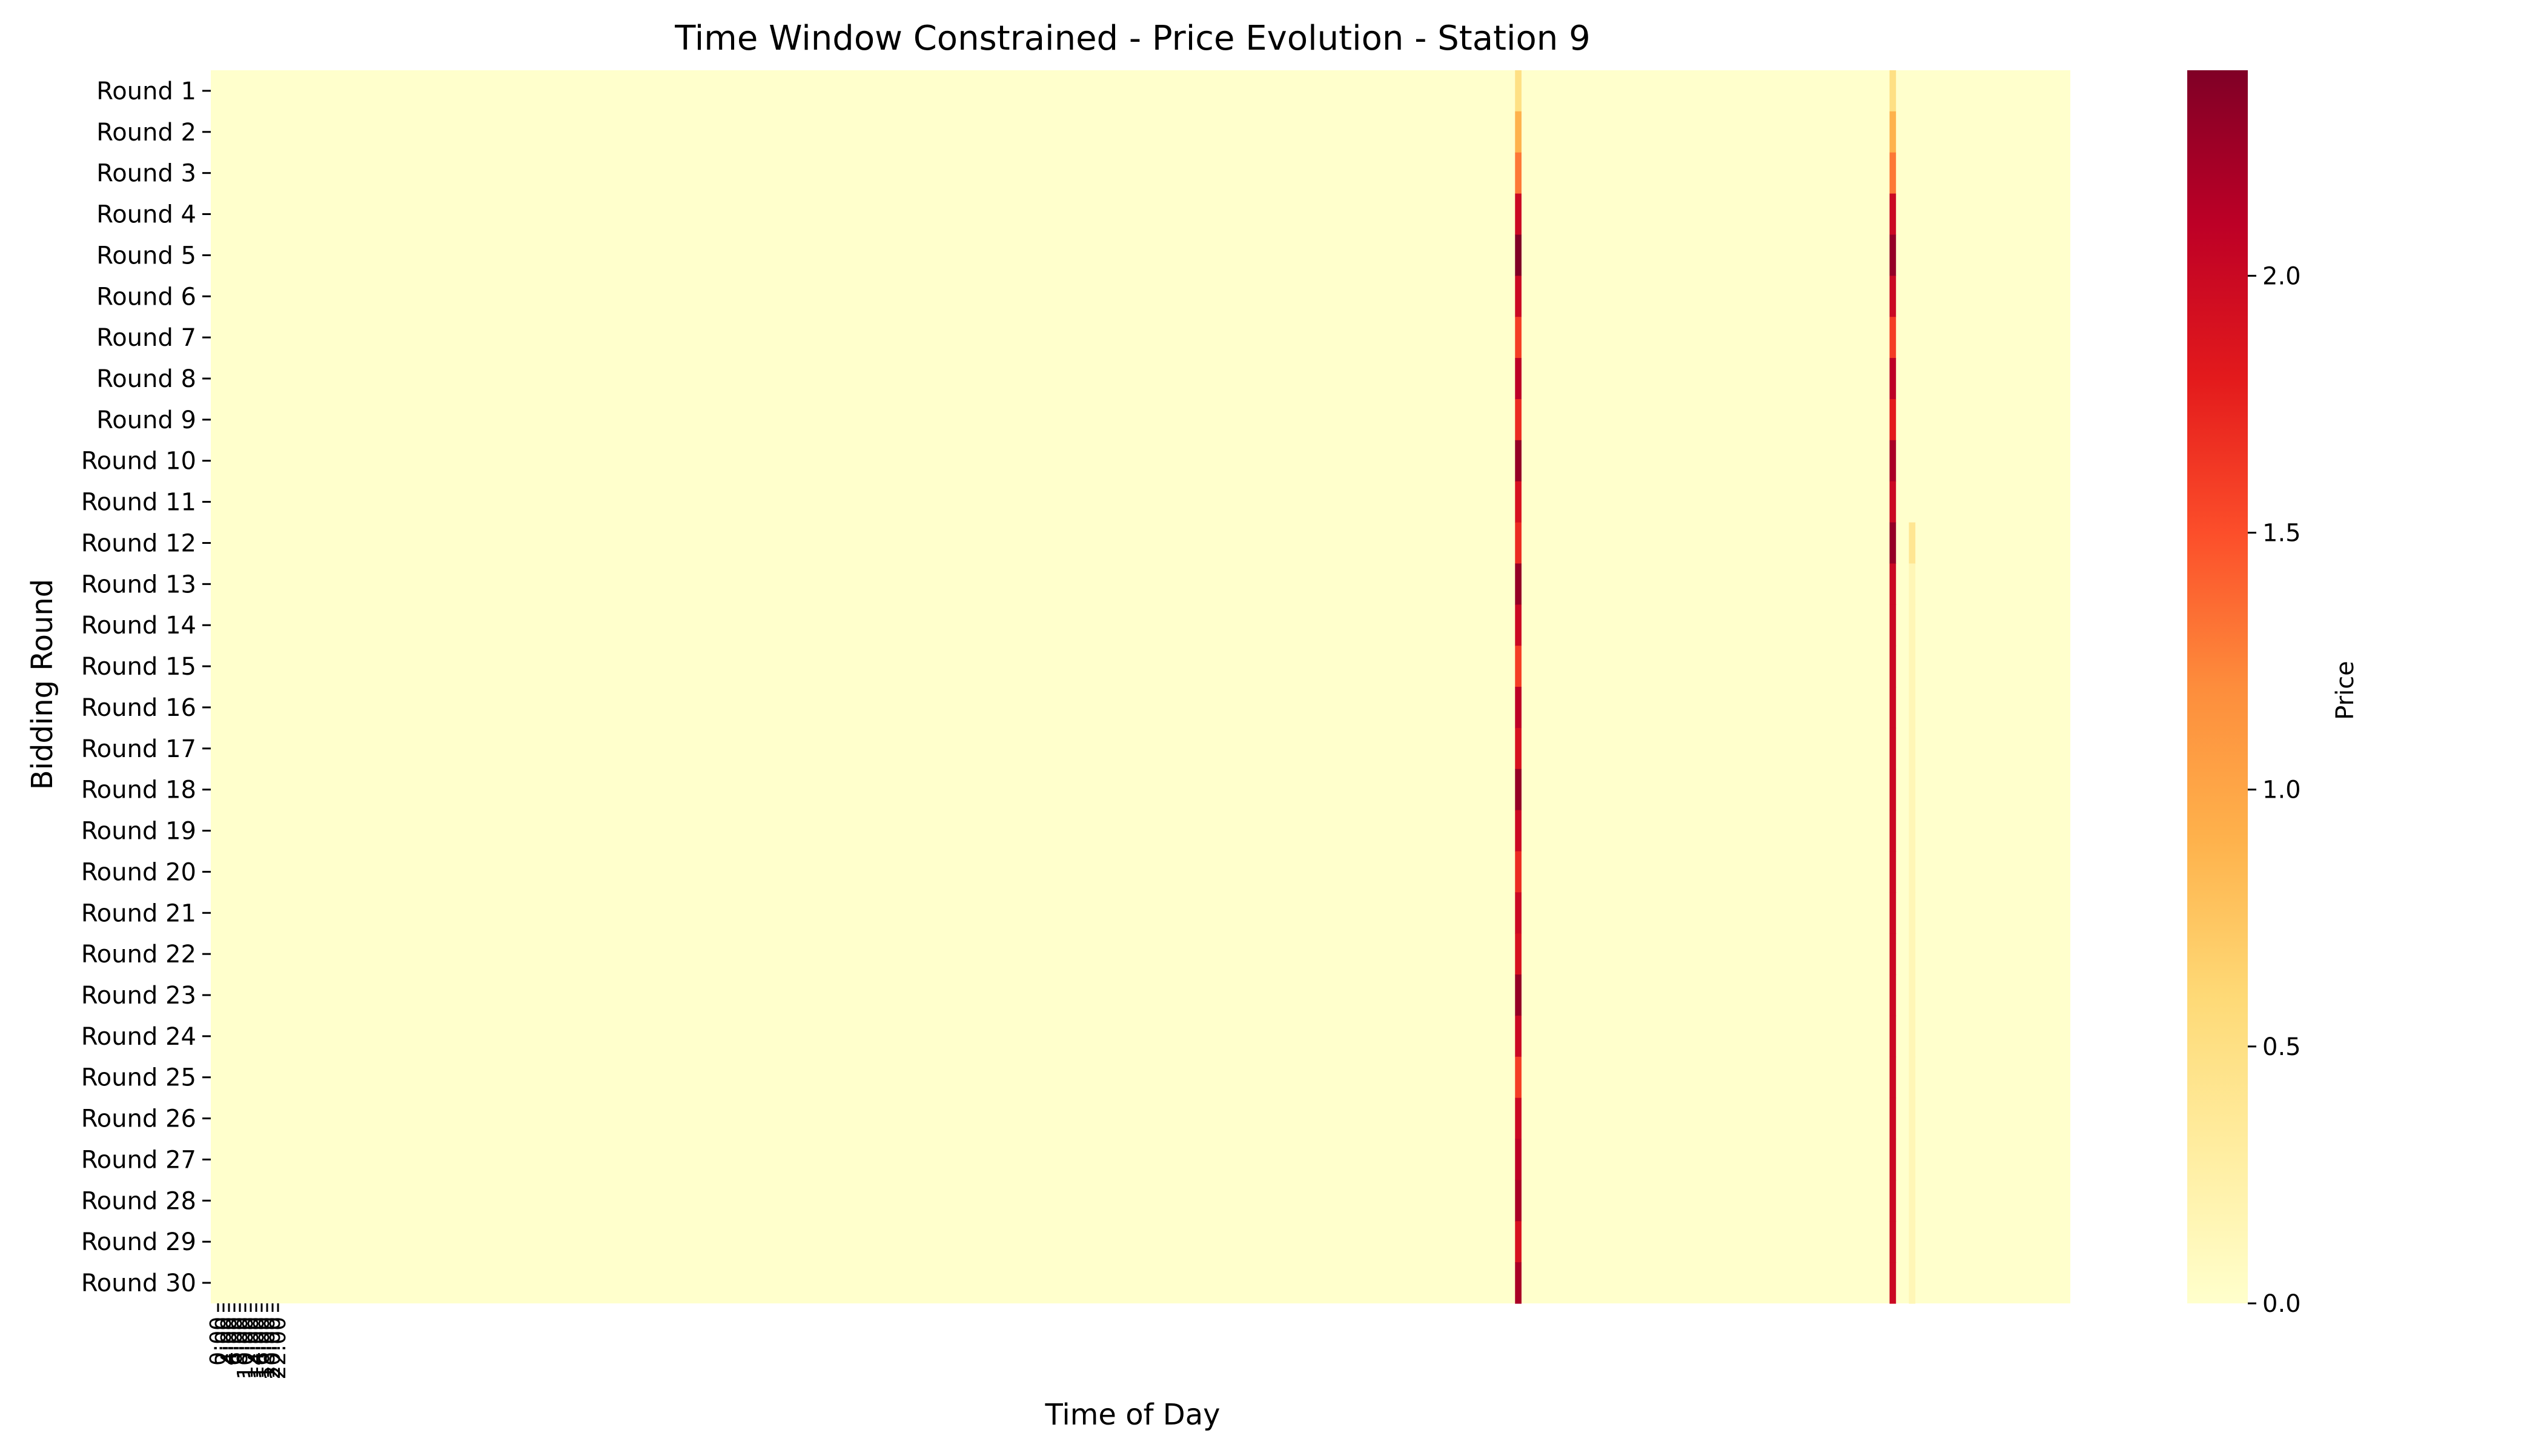  Describe the element at coordinates (138, 584) in the screenshot. I see `y-tick-label: Round 13` at that location.